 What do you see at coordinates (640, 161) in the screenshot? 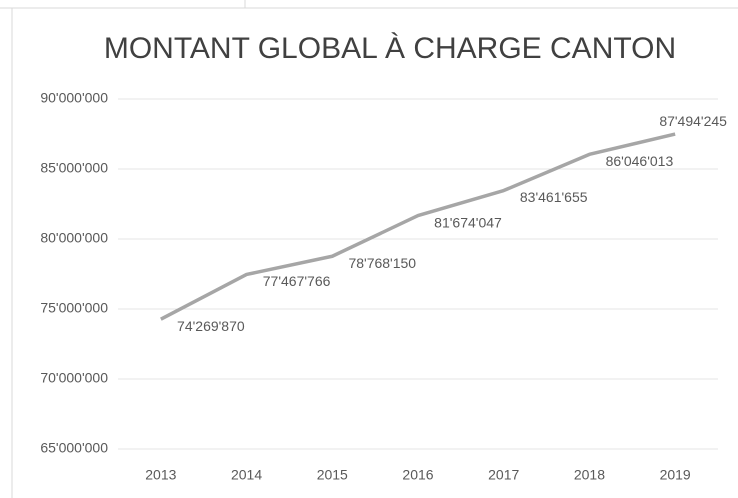
I see `data-label: 86'046'013` at bounding box center [640, 161].